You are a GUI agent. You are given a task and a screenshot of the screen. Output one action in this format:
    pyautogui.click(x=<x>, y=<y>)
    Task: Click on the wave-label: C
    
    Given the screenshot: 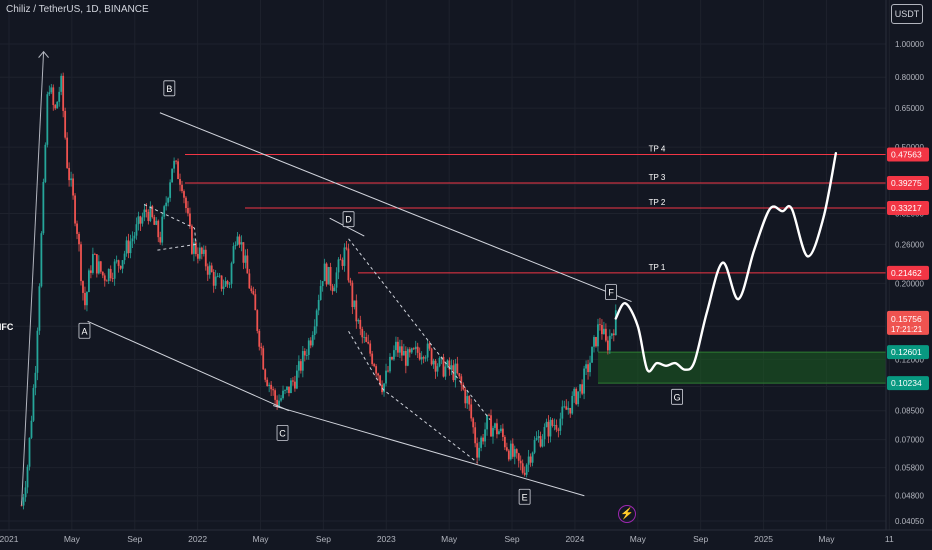 What is the action you would take?
    pyautogui.click(x=282, y=433)
    